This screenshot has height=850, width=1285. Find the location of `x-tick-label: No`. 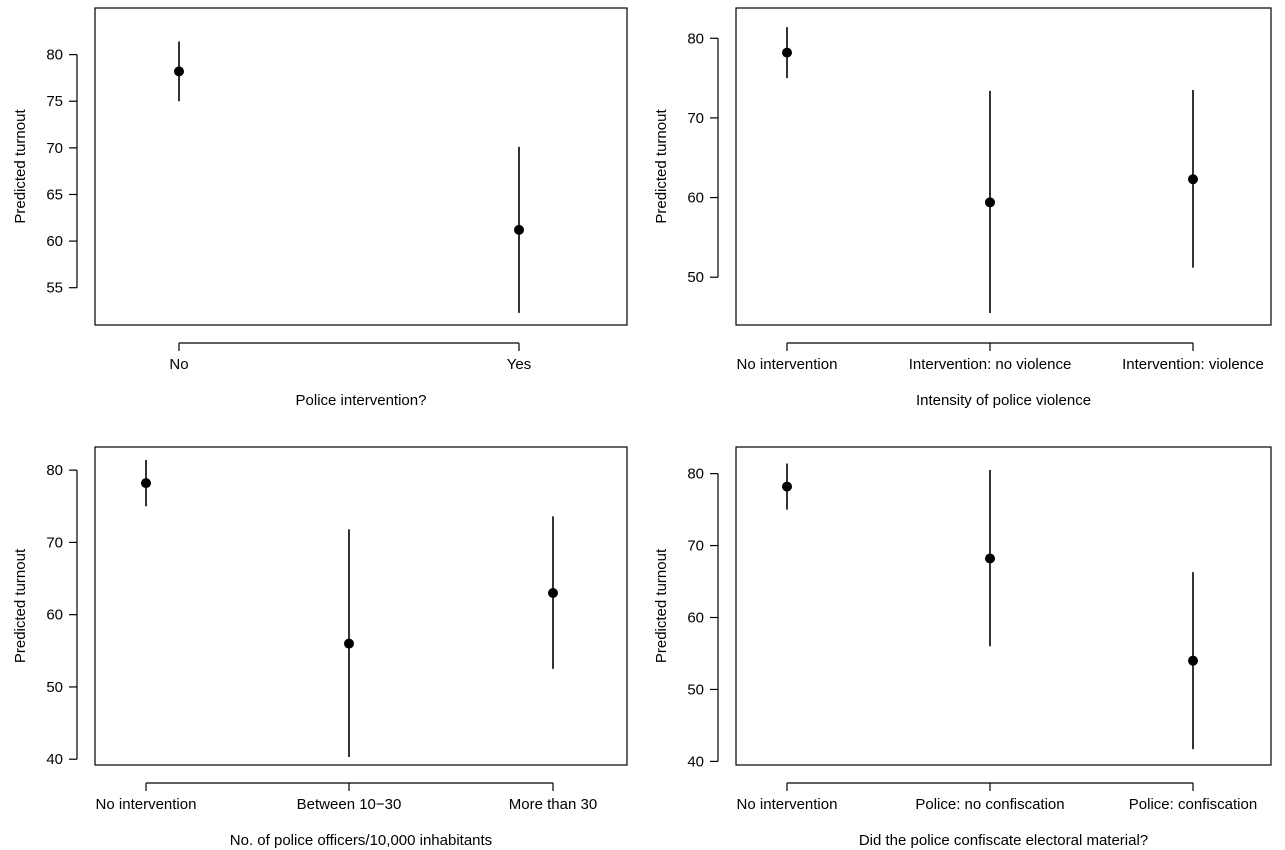

x-tick-label: No is located at coordinates (178, 364).